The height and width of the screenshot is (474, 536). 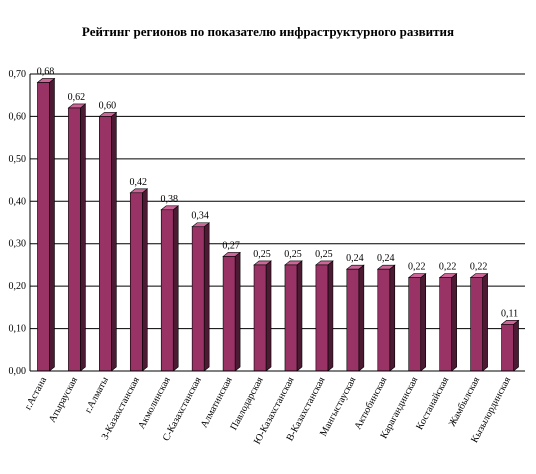 What do you see at coordinates (77, 97) in the screenshot?
I see `data-label: 0,62` at bounding box center [77, 97].